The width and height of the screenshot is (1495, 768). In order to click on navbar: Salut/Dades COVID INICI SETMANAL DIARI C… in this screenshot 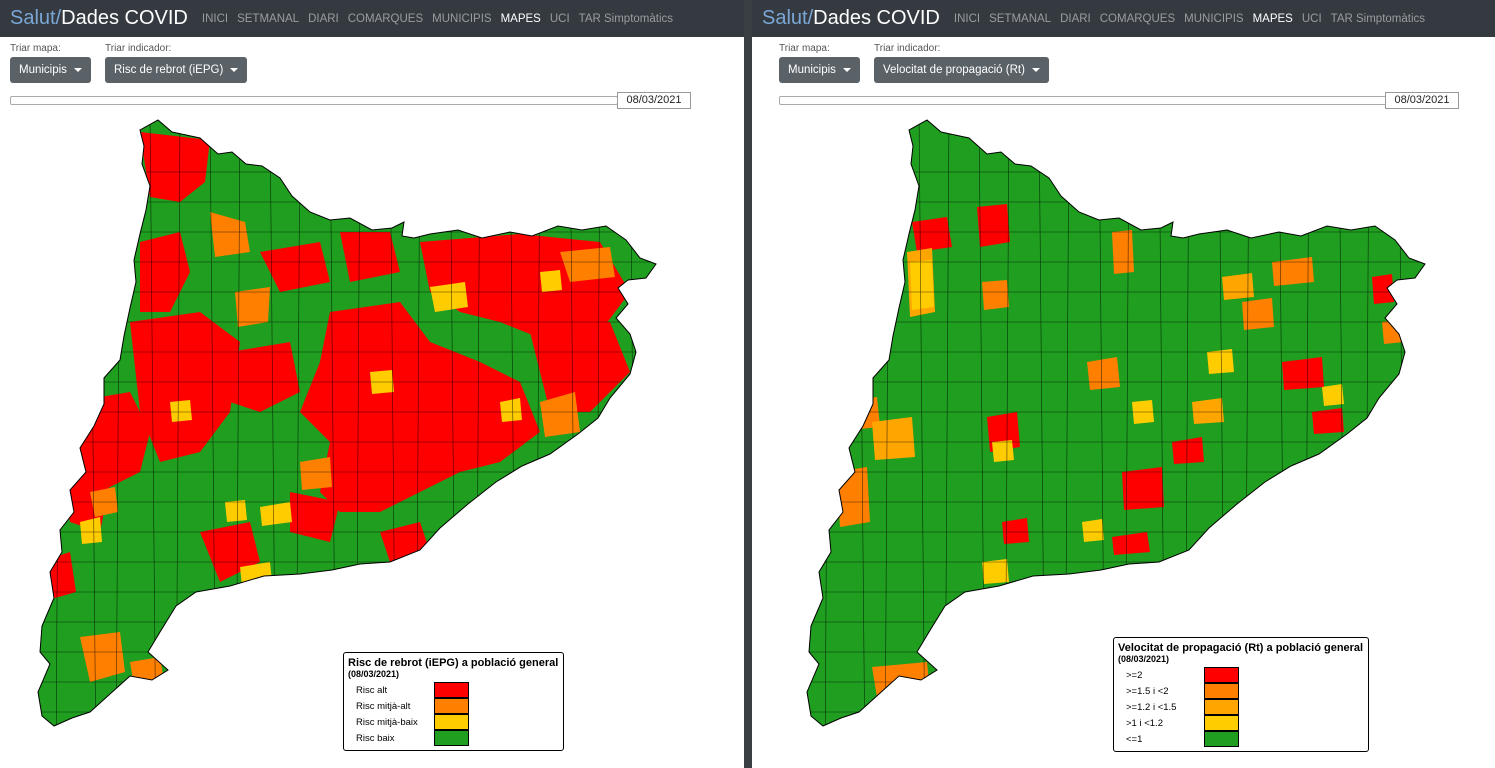, I will do `click(1123, 18)`.